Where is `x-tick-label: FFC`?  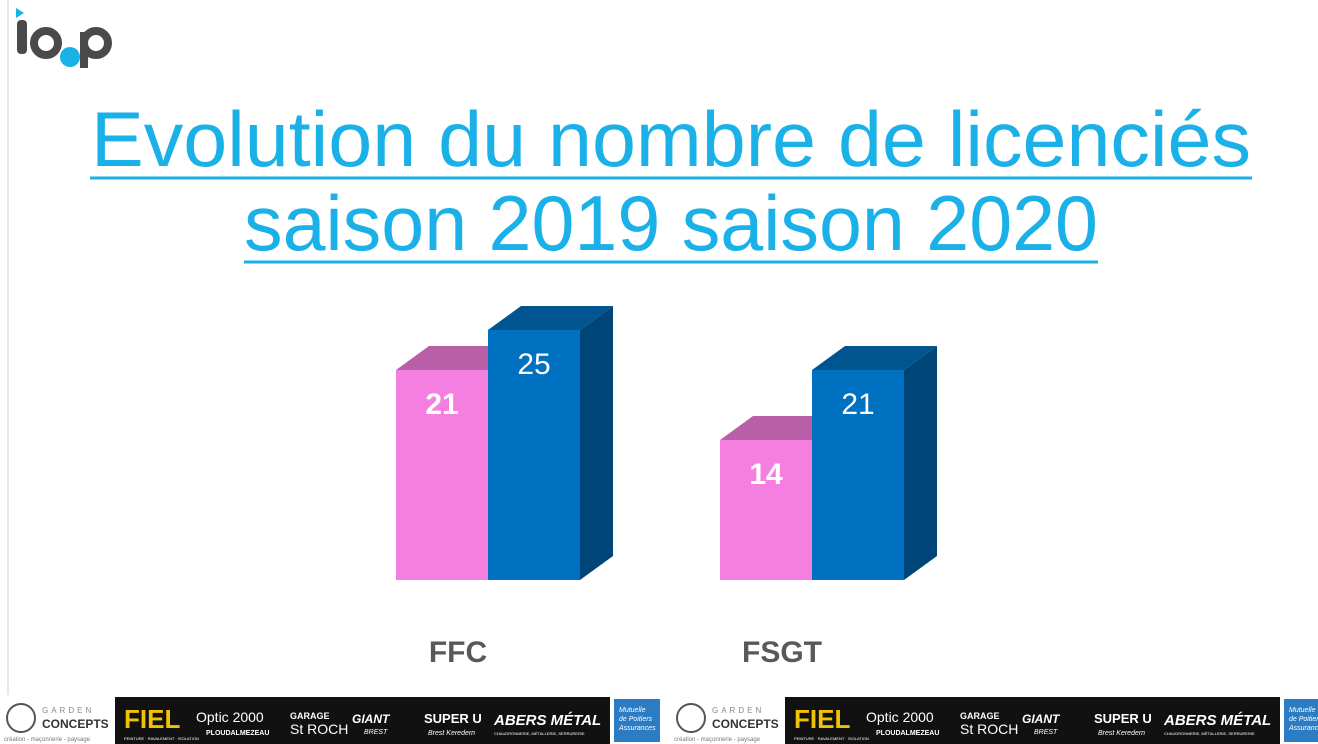 x-tick-label: FFC is located at coordinates (458, 652).